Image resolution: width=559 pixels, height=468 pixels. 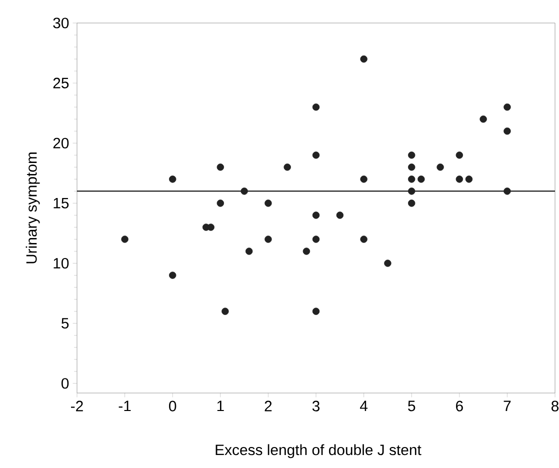 What do you see at coordinates (65, 383) in the screenshot?
I see `y-tick-label: 0` at bounding box center [65, 383].